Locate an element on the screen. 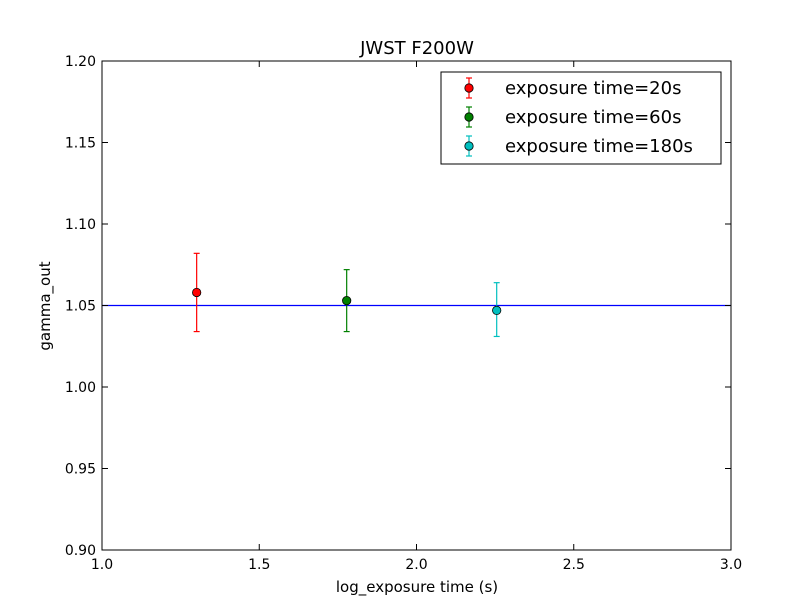 The height and width of the screenshot is (616, 812). y-axis-label: gamma_out is located at coordinates (45, 305).